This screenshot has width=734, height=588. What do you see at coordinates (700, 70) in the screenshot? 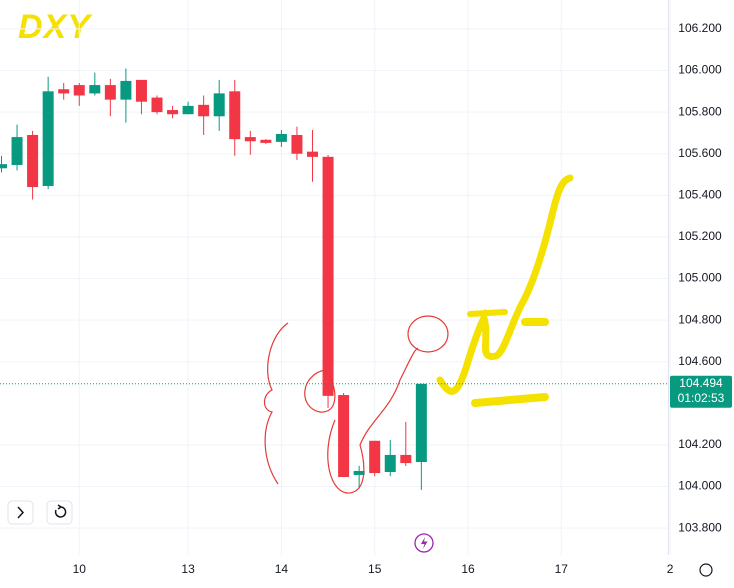
I see `y-tick-label: 106.000` at bounding box center [700, 70].